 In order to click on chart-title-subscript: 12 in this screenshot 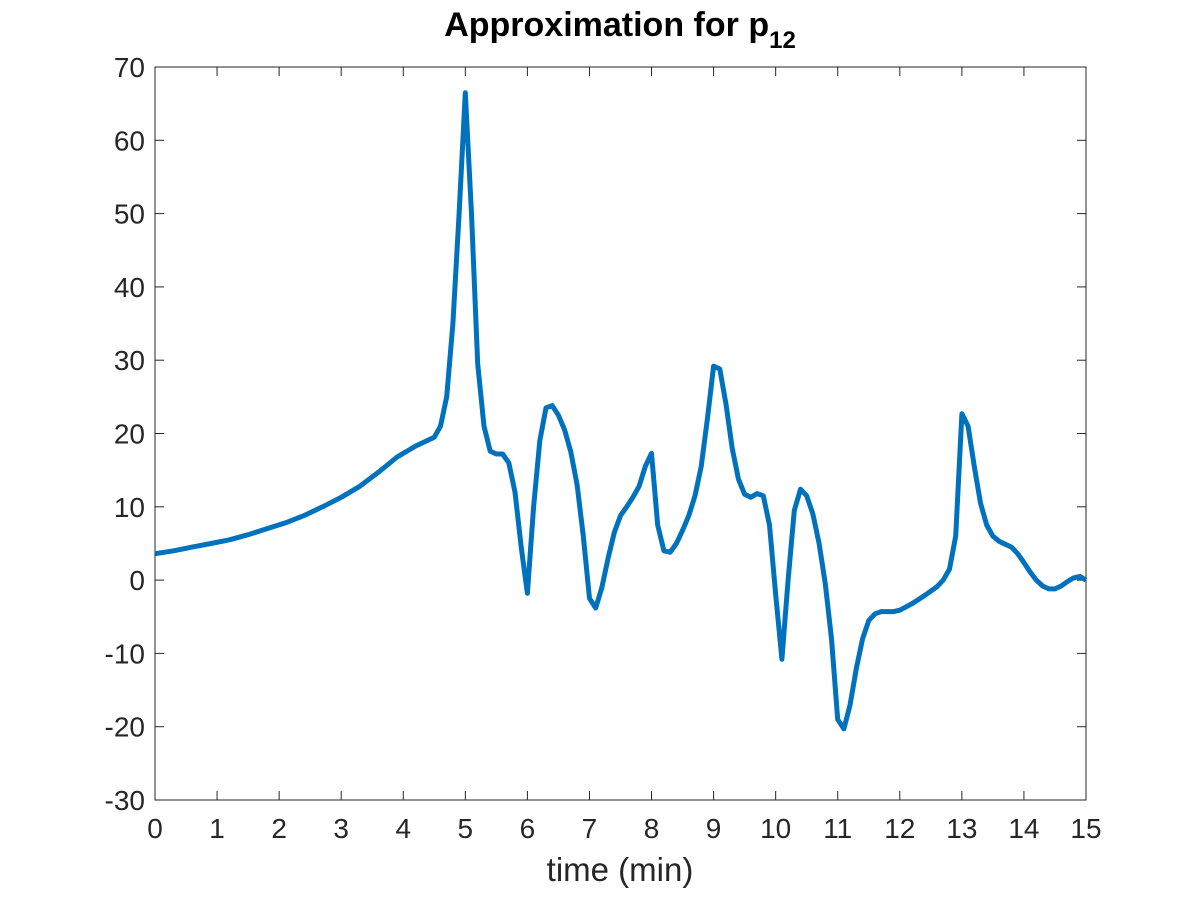, I will do `click(782, 40)`.